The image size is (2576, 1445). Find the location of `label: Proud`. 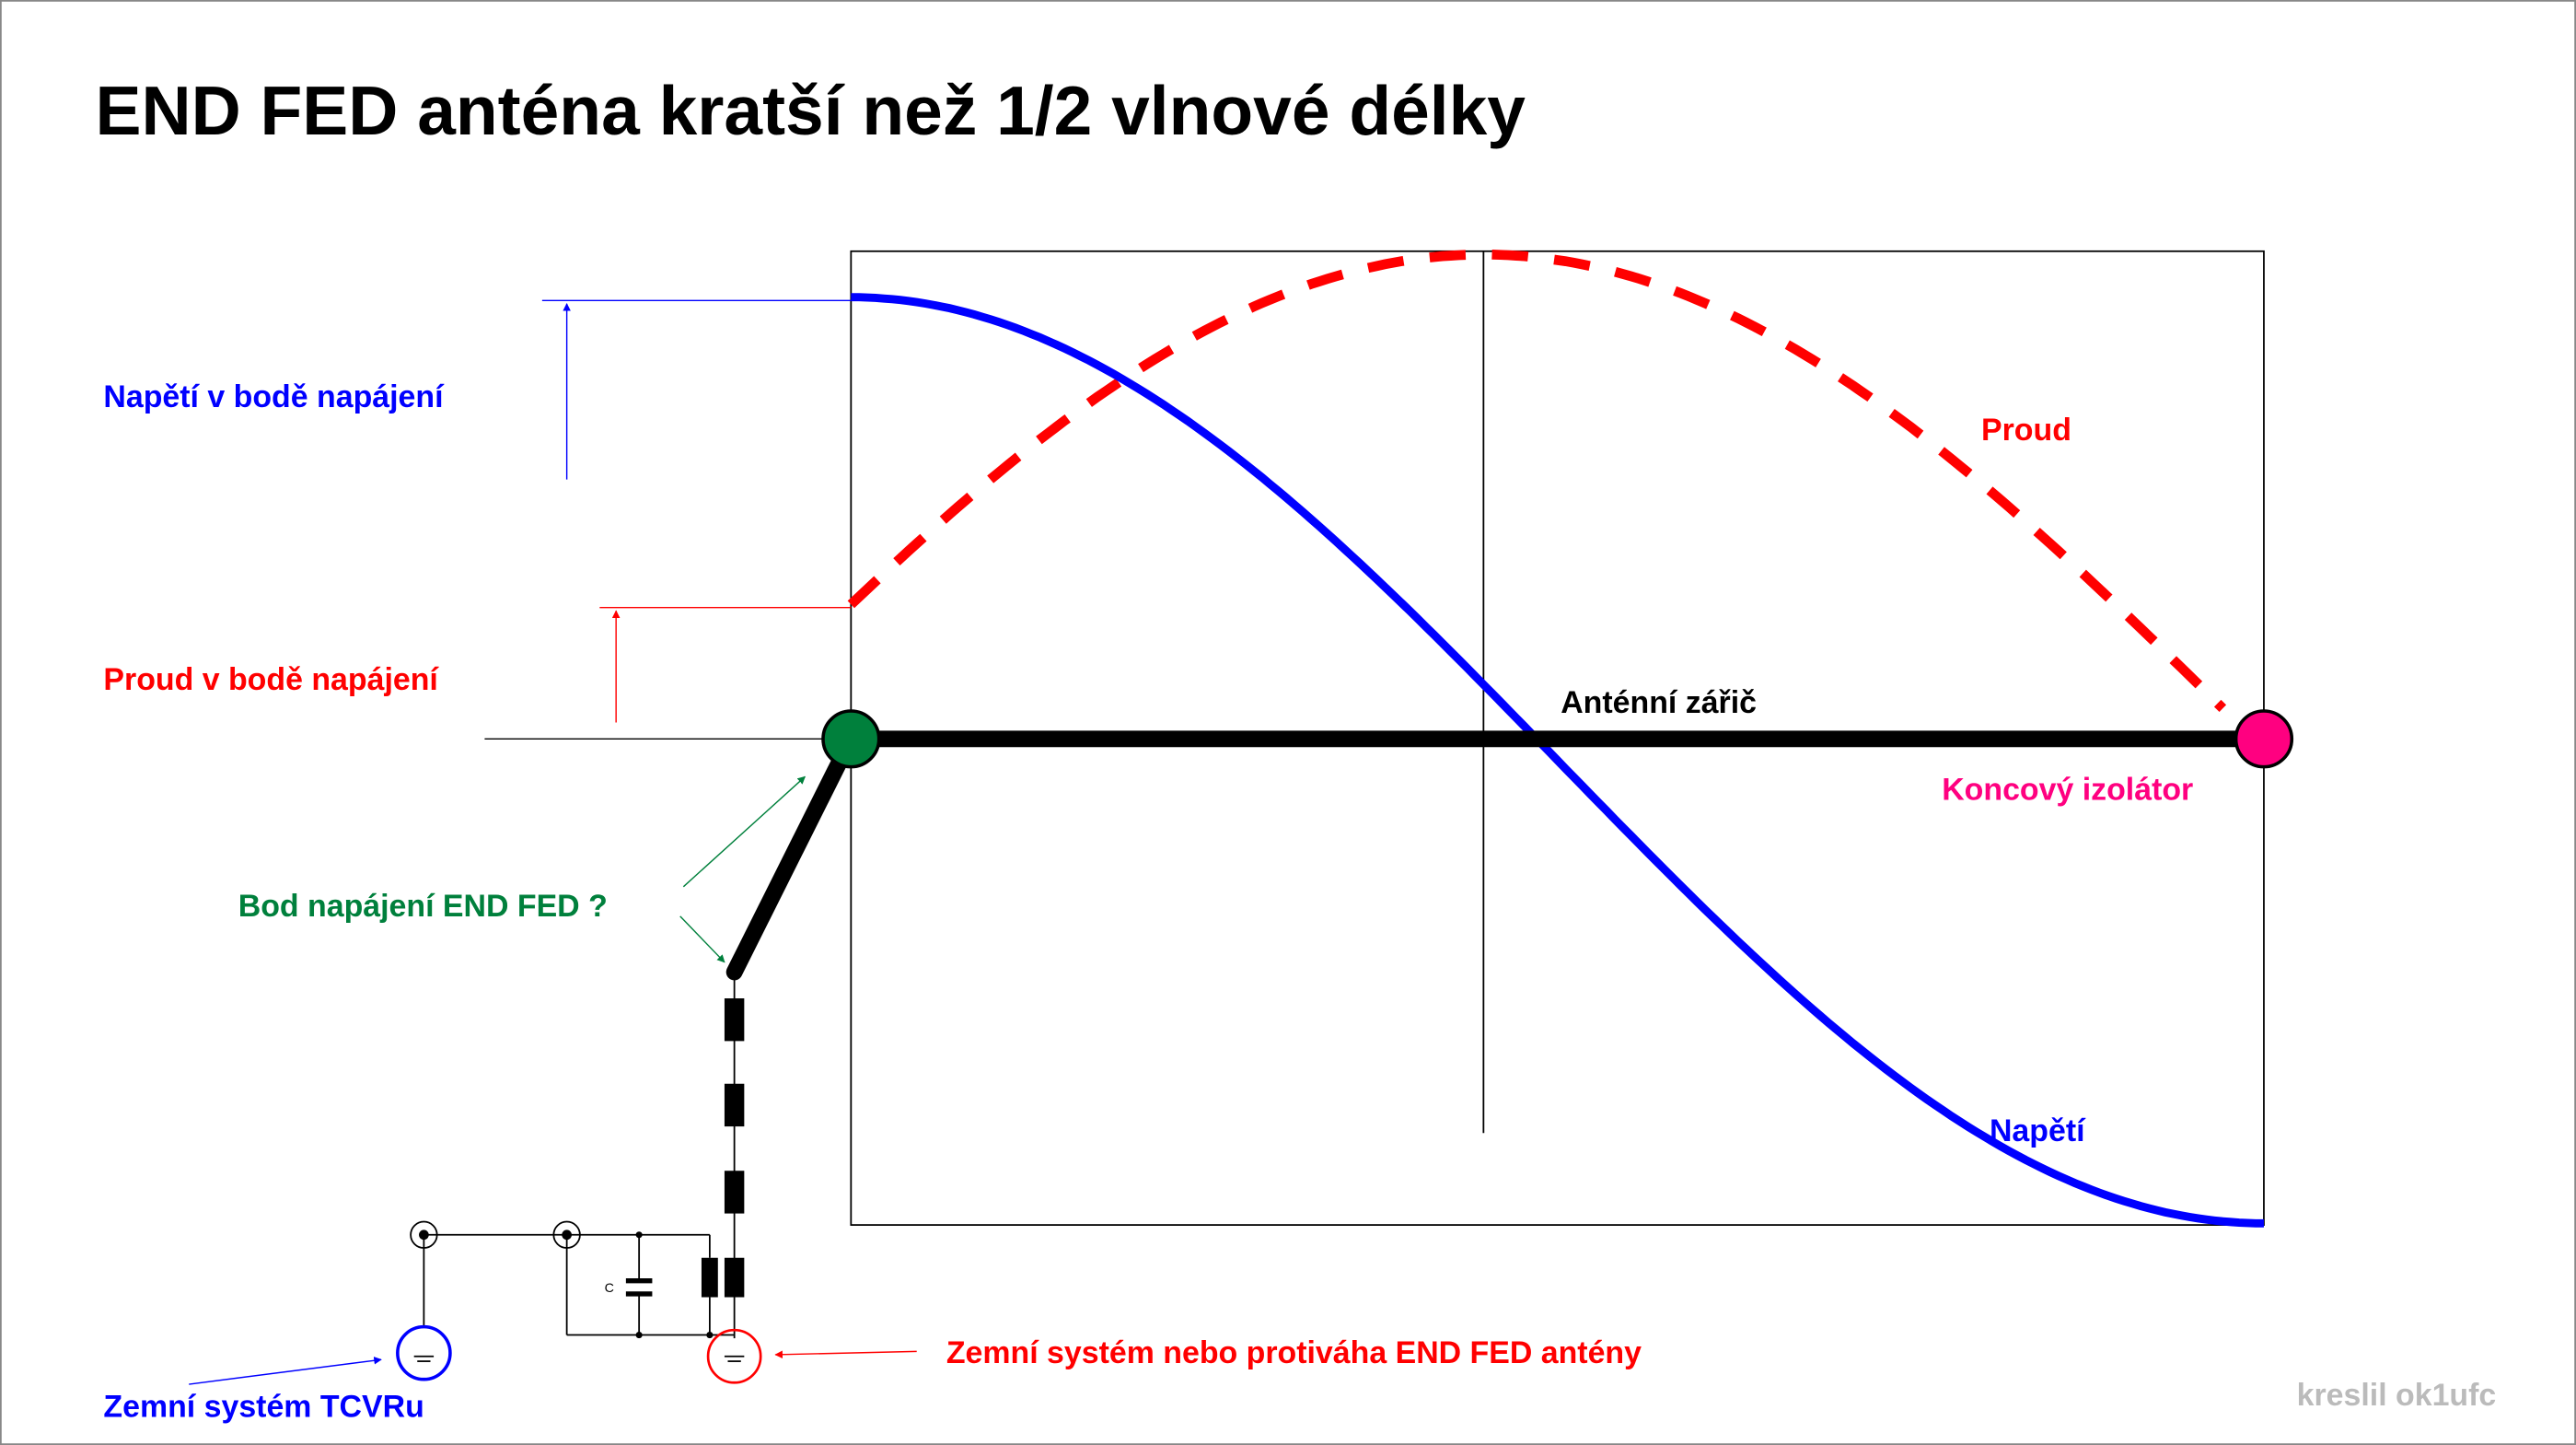

label: Proud is located at coordinates (2026, 430).